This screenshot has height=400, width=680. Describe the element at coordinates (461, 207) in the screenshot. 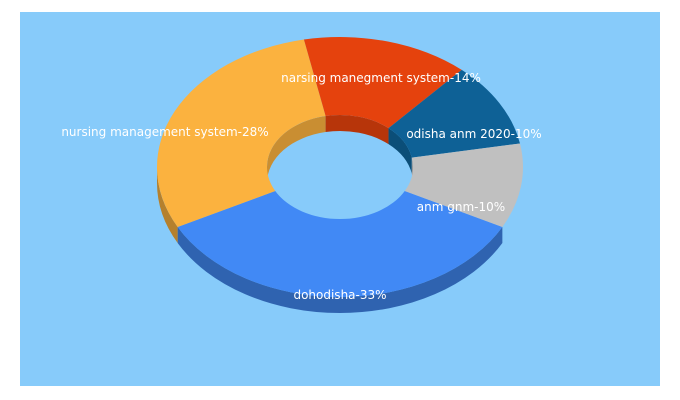

I see `slice-label-anm-gnm-10: anm gnm-10%` at that location.